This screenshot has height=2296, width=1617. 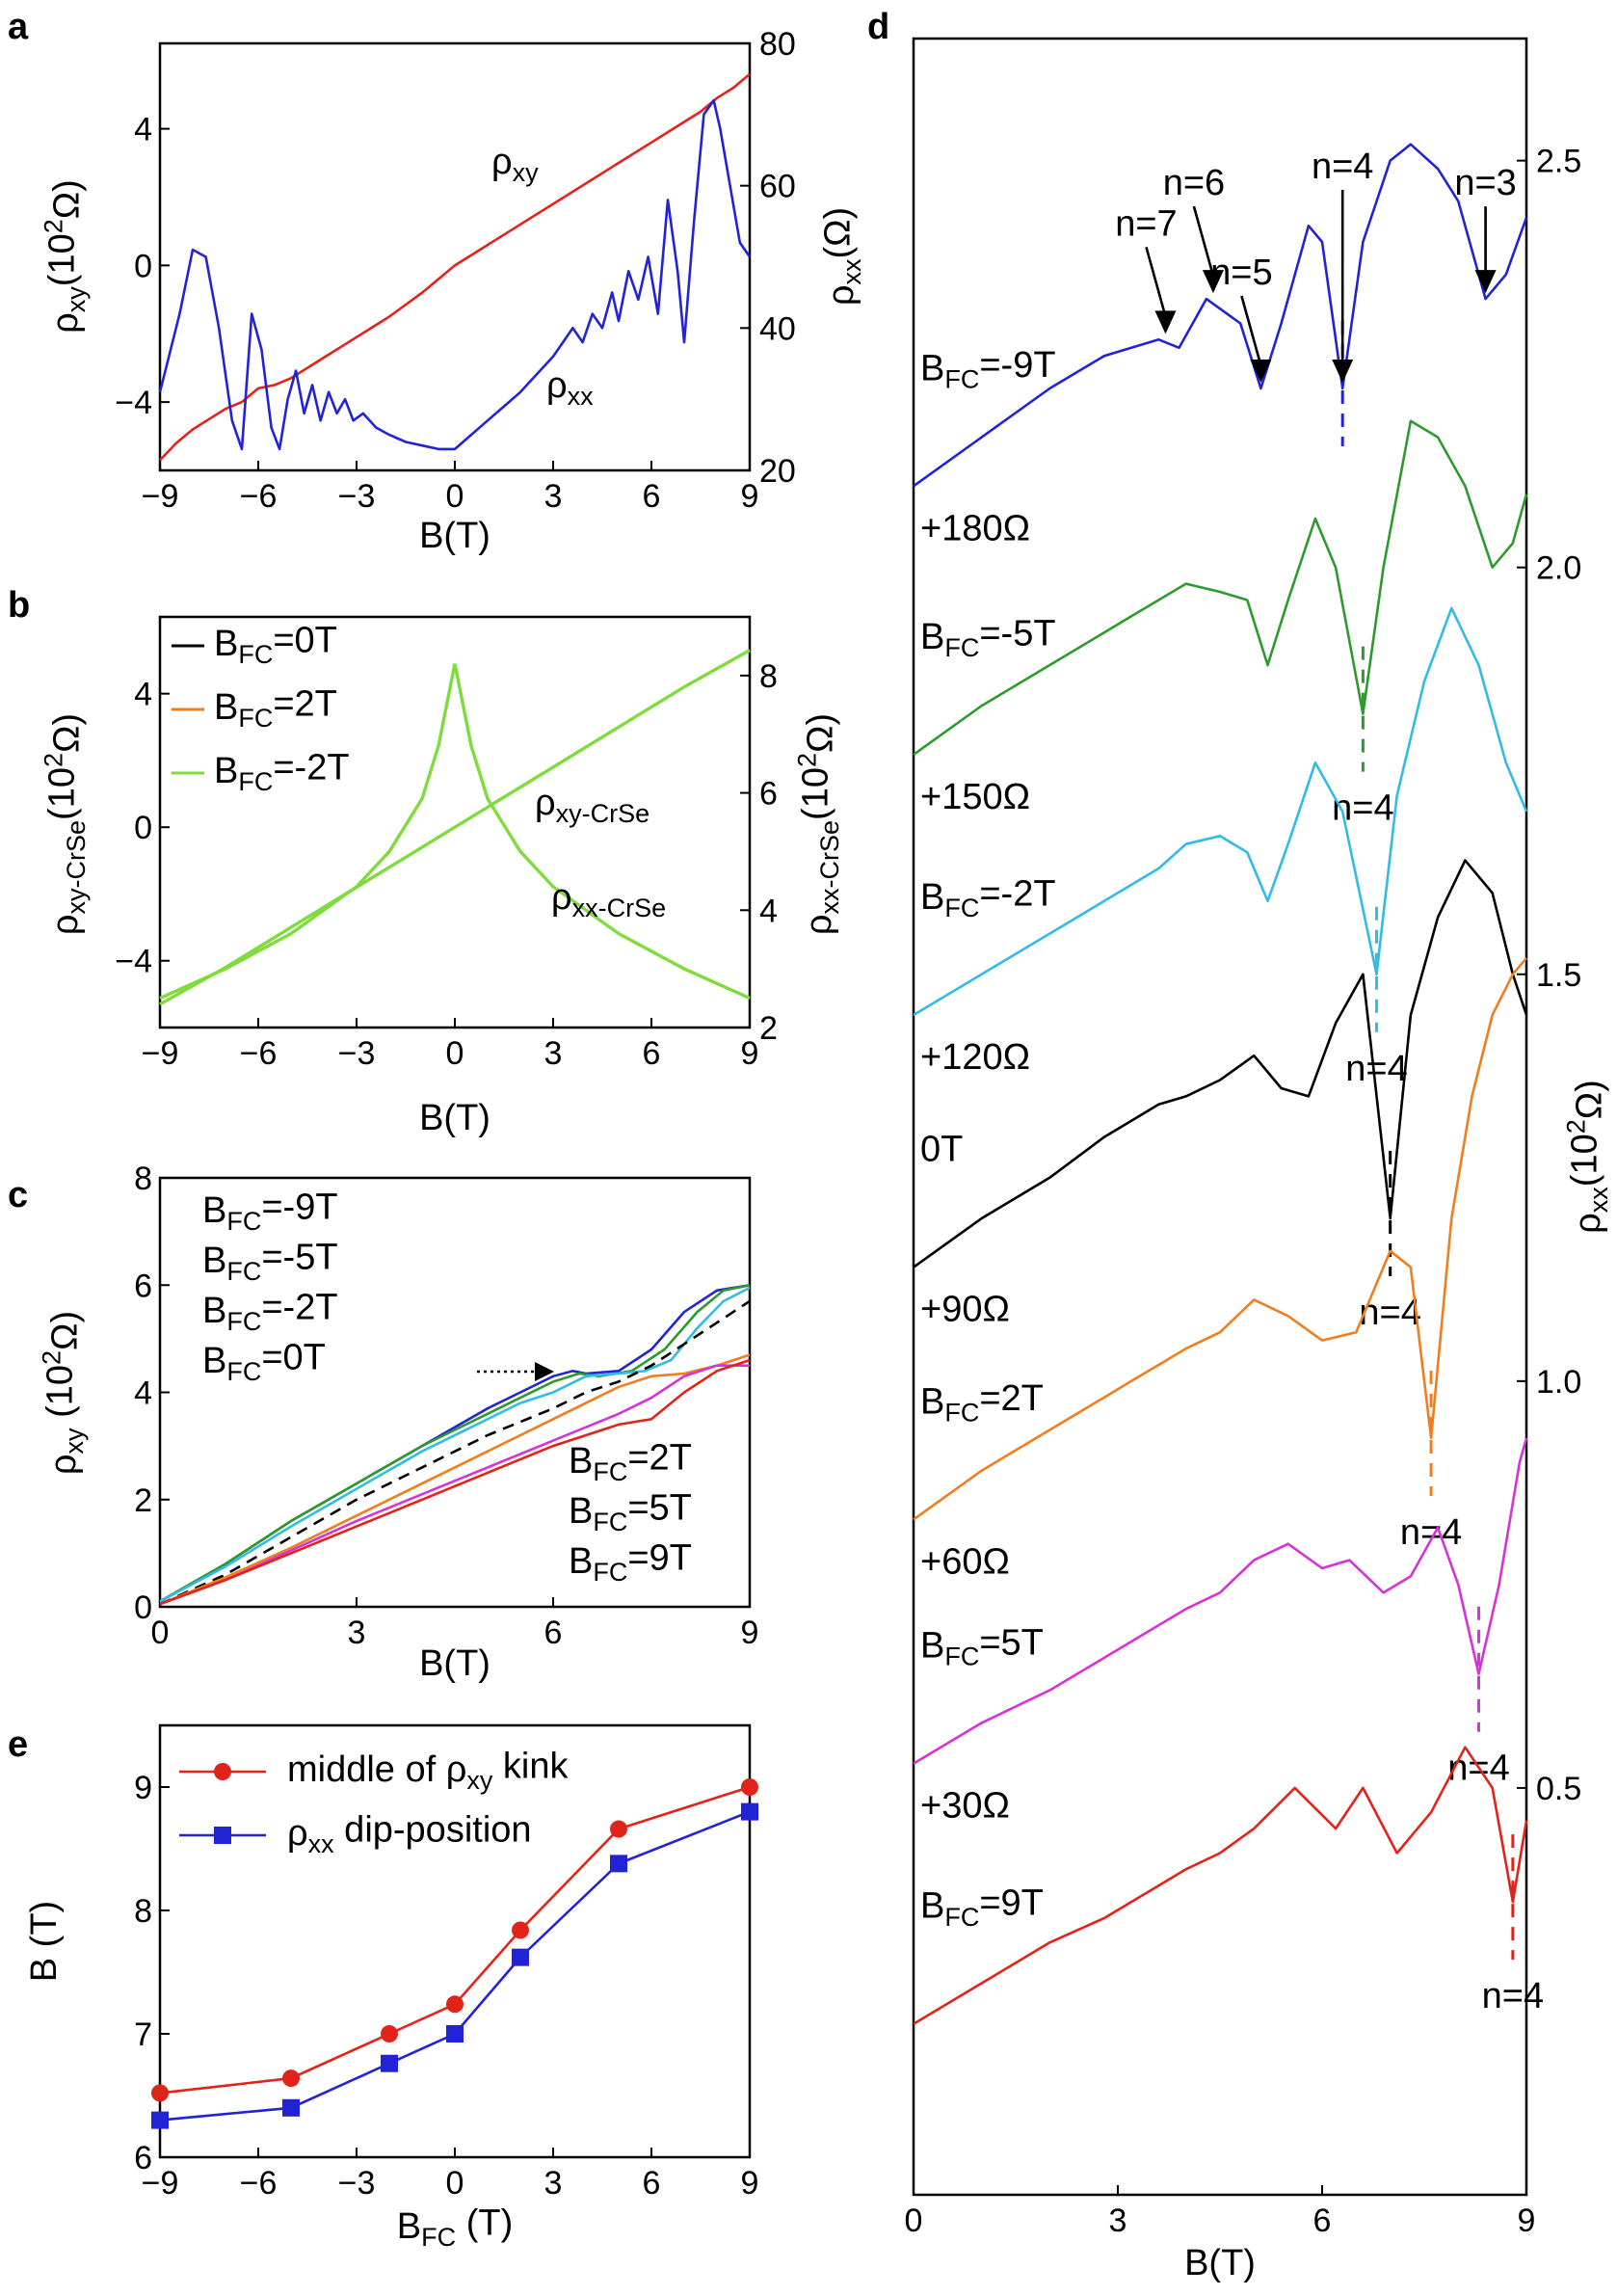 I want to click on offset-label: +30Ω, so click(x=965, y=1806).